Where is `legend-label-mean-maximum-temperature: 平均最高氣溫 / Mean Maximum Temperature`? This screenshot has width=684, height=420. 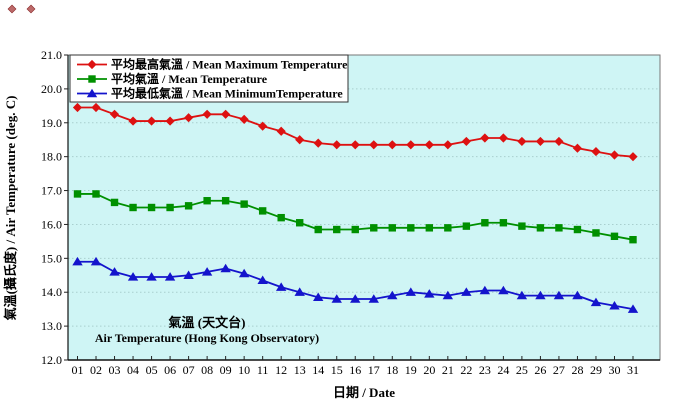 legend-label-mean-maximum-temperature: 平均最高氣溫 / Mean Maximum Temperature is located at coordinates (229, 64).